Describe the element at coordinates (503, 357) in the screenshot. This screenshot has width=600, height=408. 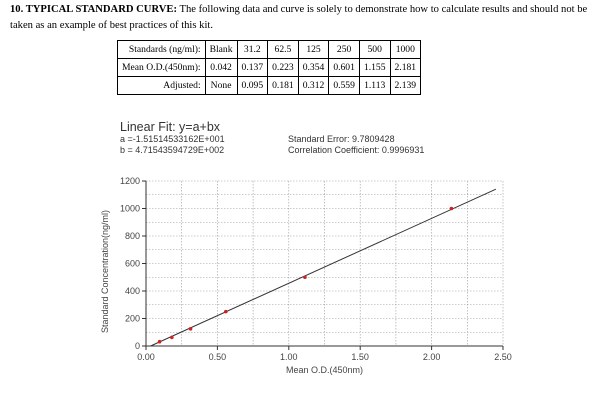
I see `x-tick-label: 2.50` at that location.